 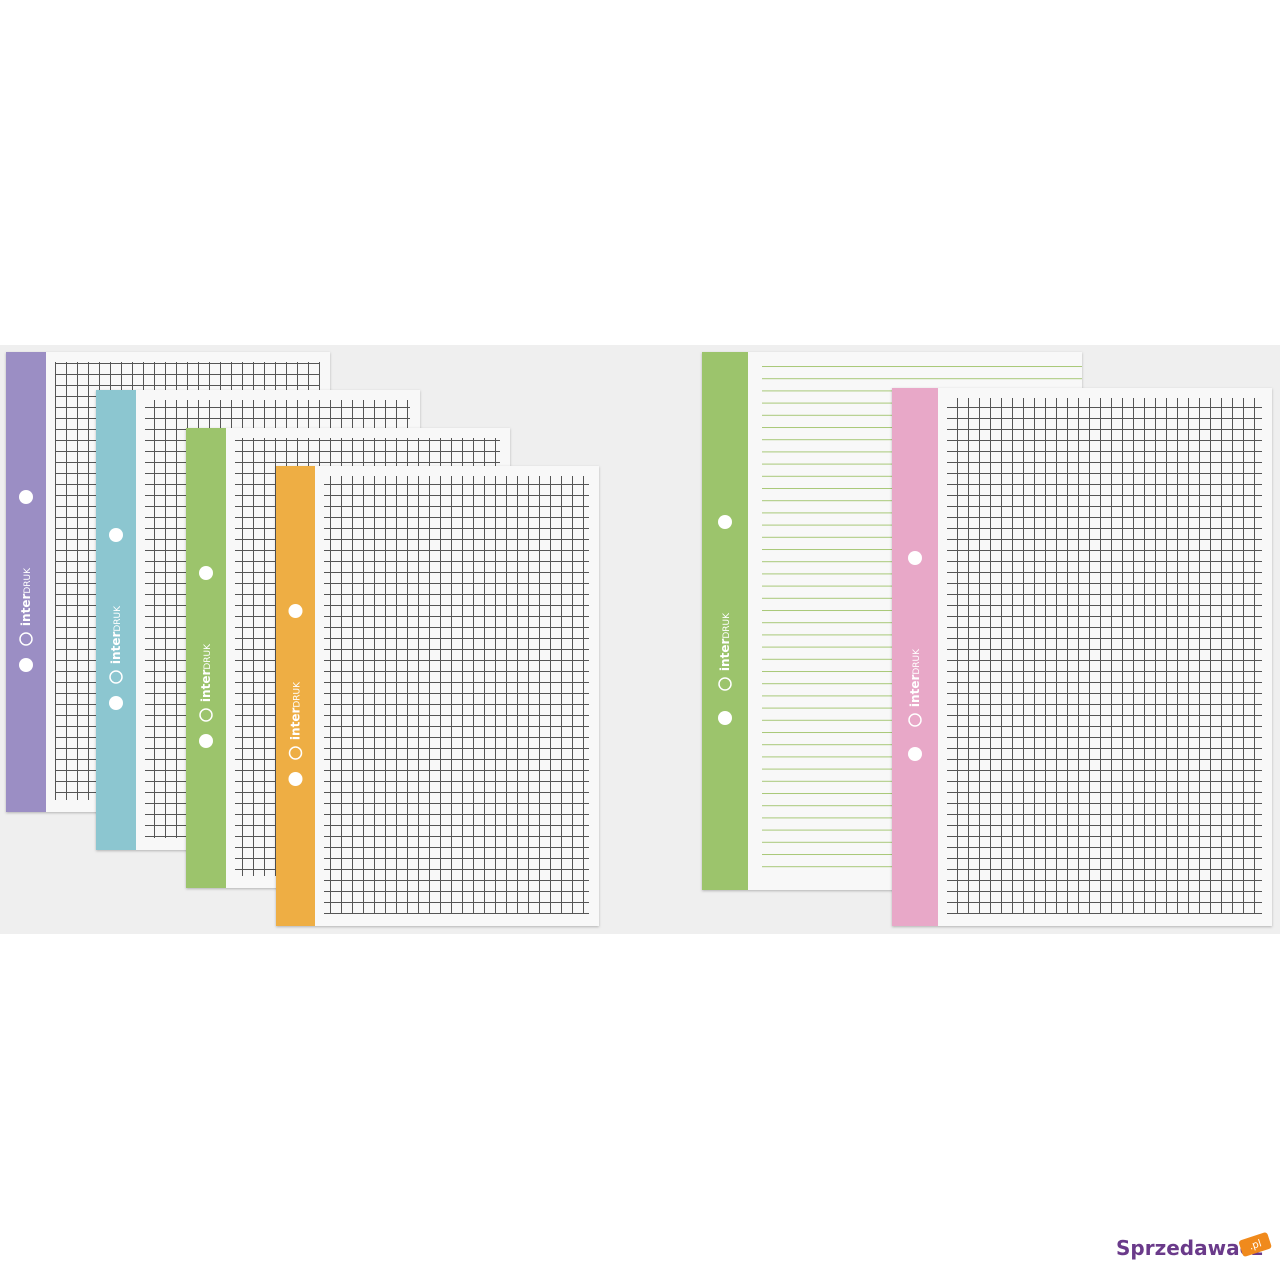 I want to click on watermark-tld: .pl, so click(x=1255, y=1245).